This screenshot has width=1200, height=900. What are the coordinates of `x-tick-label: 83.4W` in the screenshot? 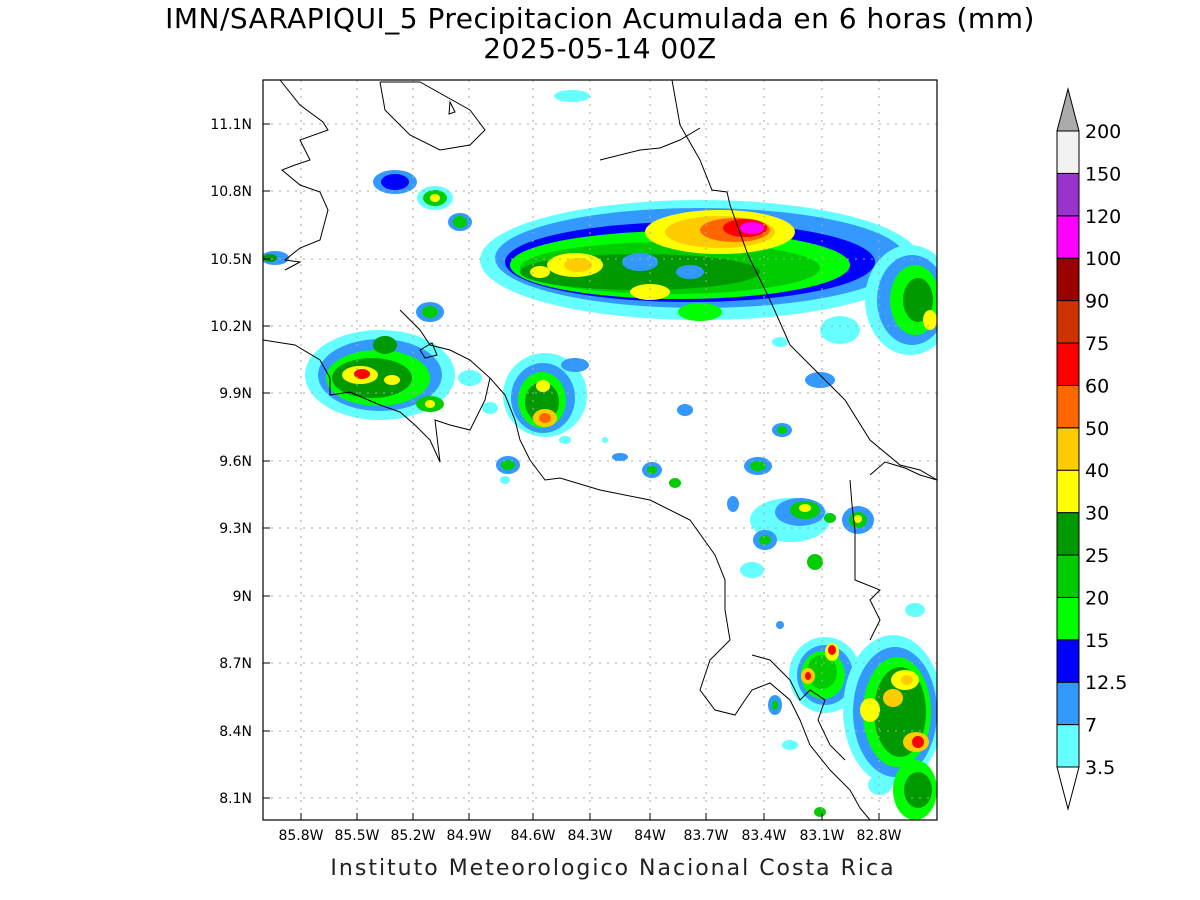 It's located at (763, 836).